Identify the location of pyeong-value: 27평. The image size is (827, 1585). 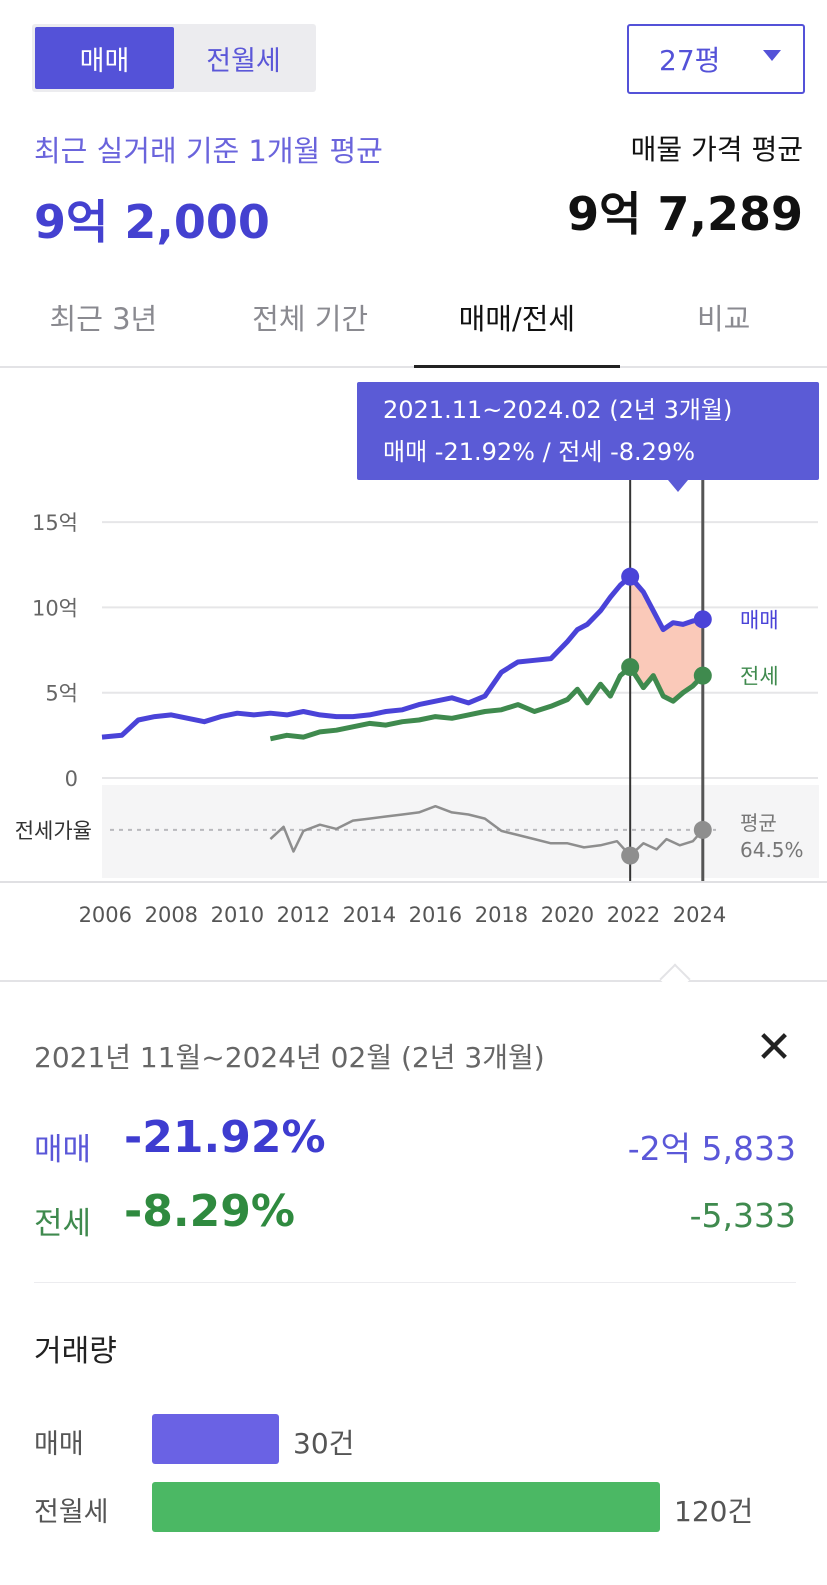
(690, 60).